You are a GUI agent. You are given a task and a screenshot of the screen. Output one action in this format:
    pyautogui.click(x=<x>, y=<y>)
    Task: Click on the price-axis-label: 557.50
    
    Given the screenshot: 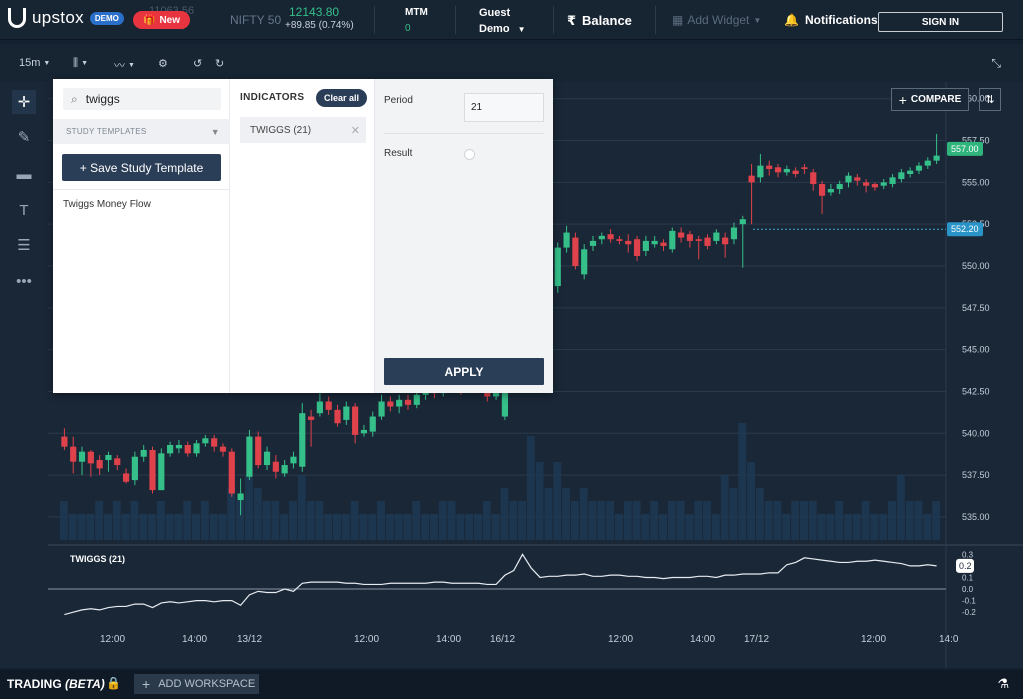 What is the action you would take?
    pyautogui.click(x=976, y=141)
    